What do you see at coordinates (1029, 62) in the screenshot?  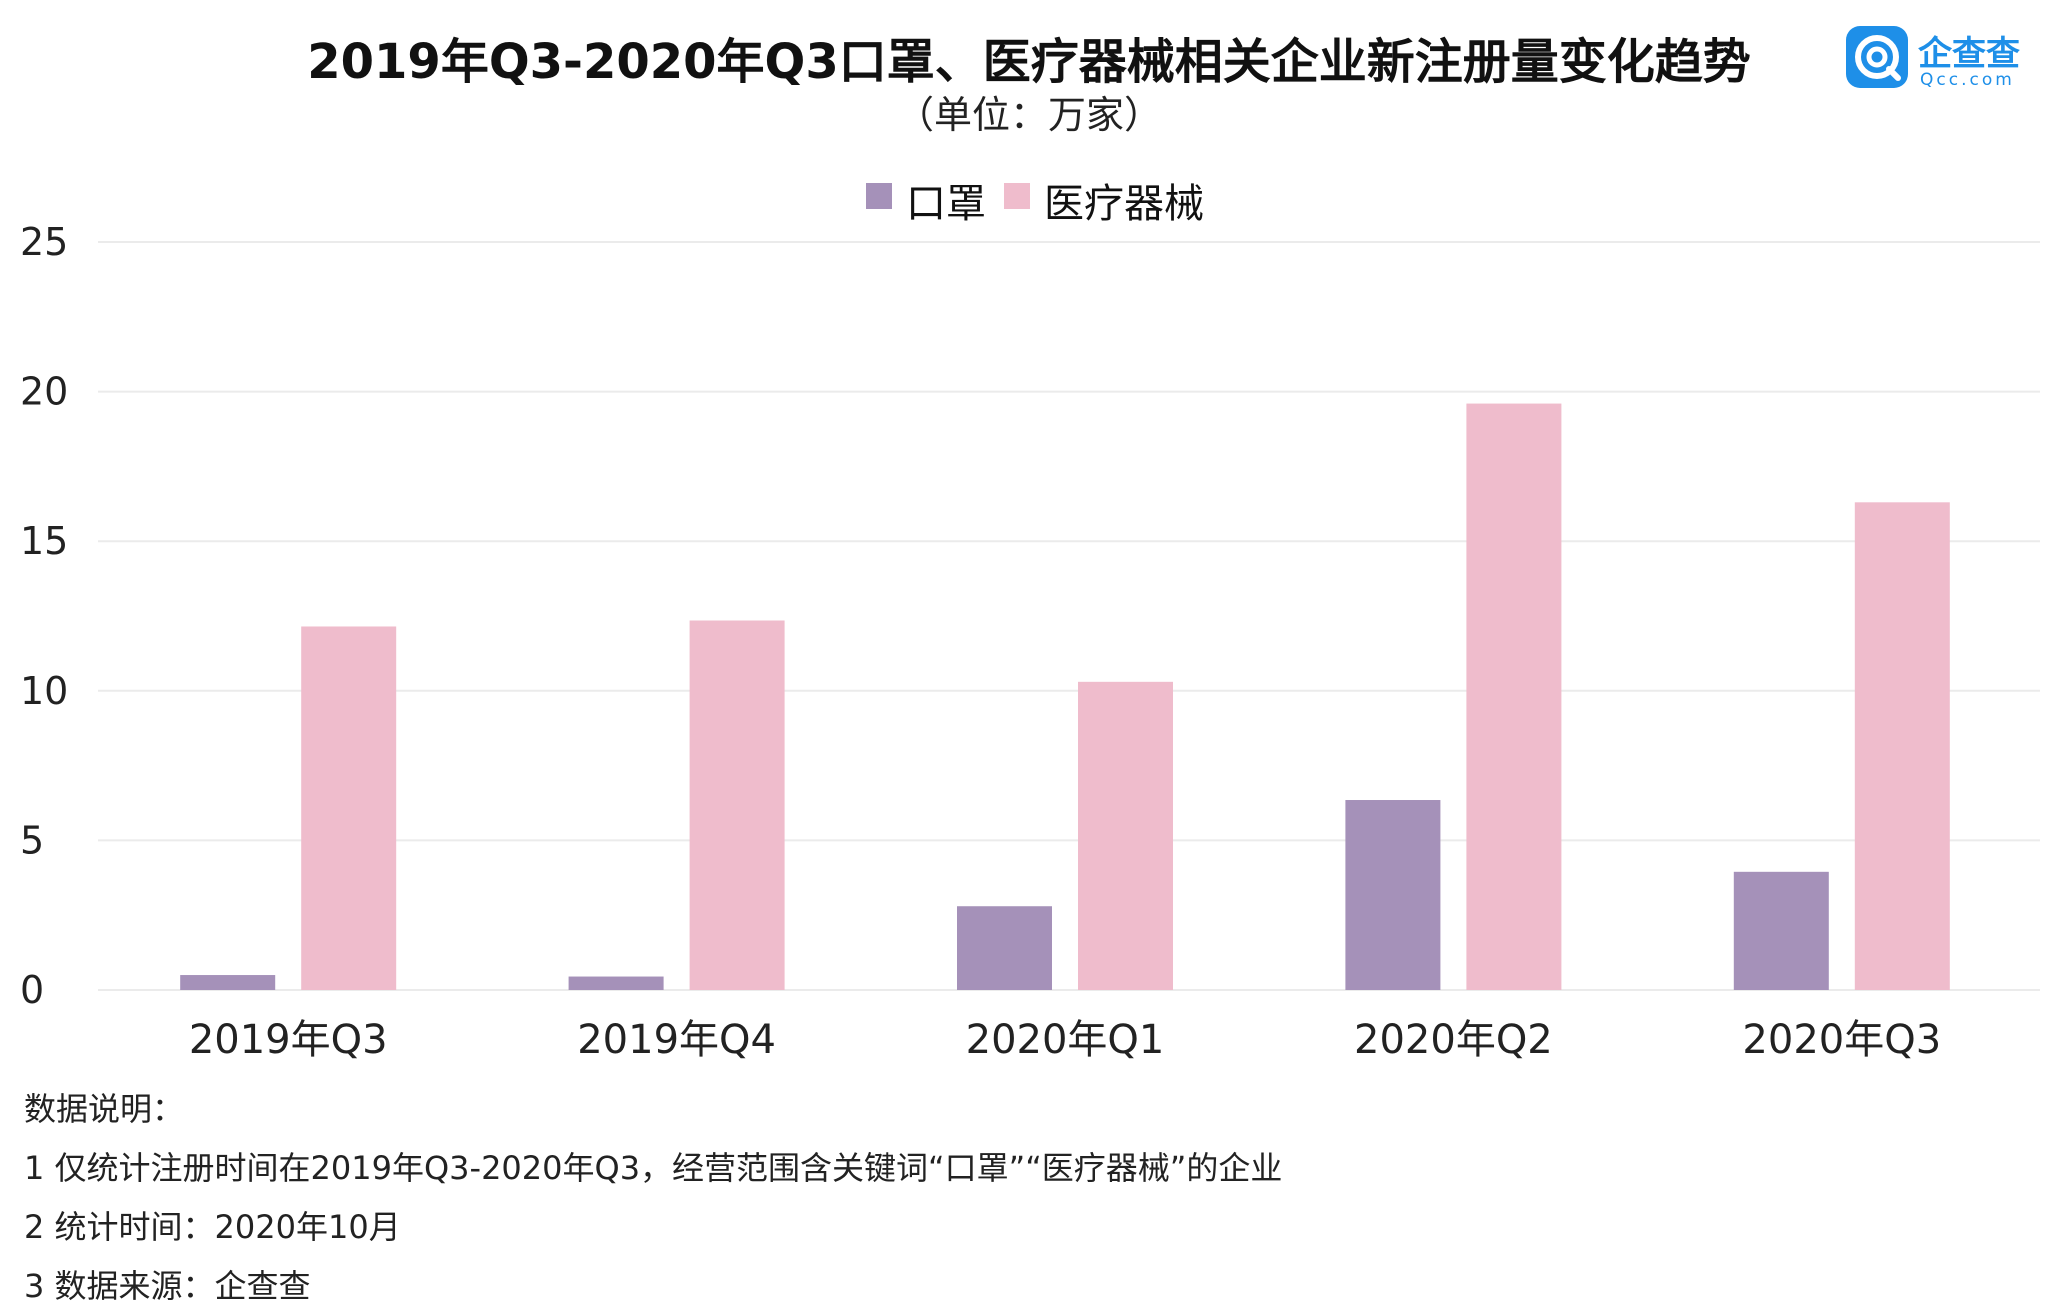 I see `chart-title: 2019年Q3-2020年Q3口罩、医疗器械相关企业新注册量变化趋势` at bounding box center [1029, 62].